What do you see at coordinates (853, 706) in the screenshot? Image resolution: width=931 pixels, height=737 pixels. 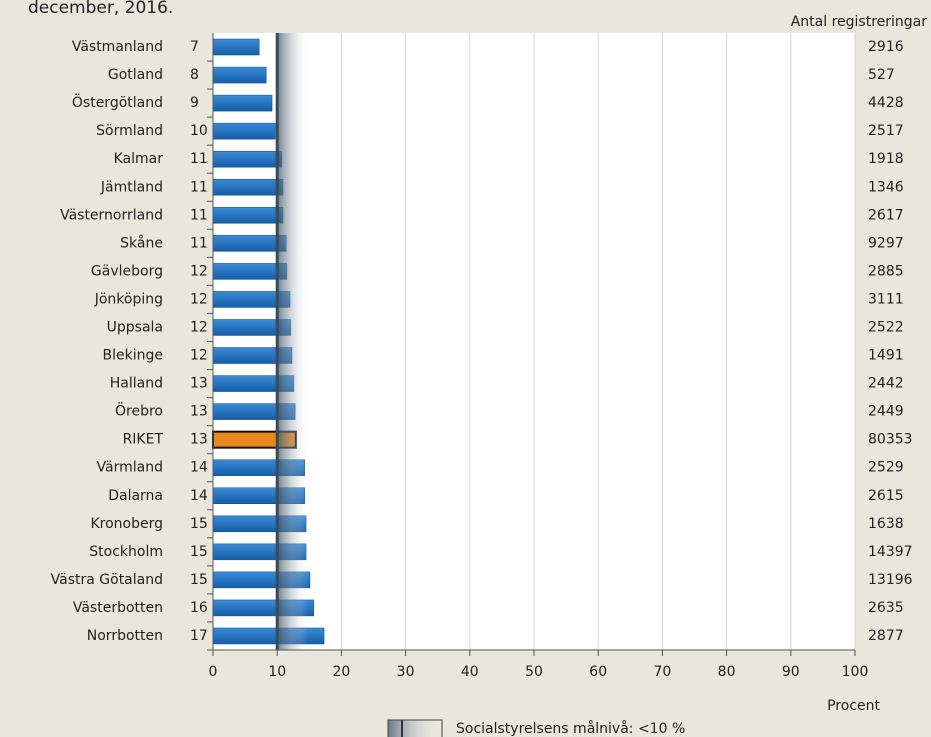 I see `x-axis-label: Procent` at bounding box center [853, 706].